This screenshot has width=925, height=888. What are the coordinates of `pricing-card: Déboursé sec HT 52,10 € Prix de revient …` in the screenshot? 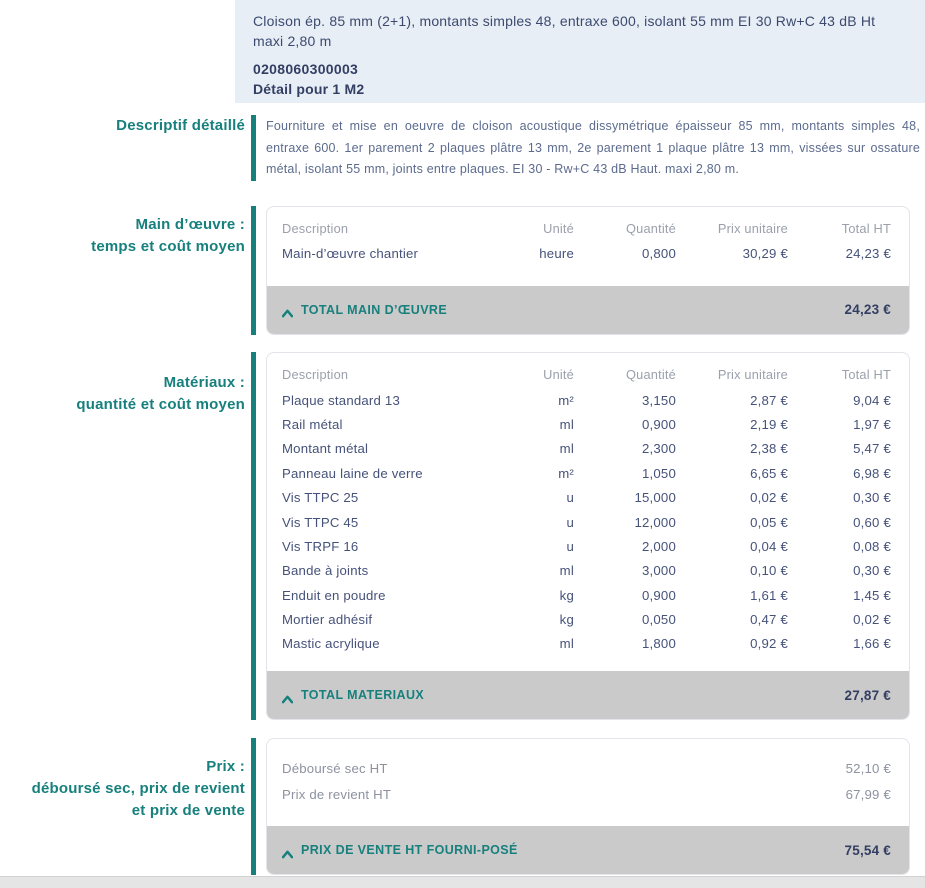 It's located at (588, 807).